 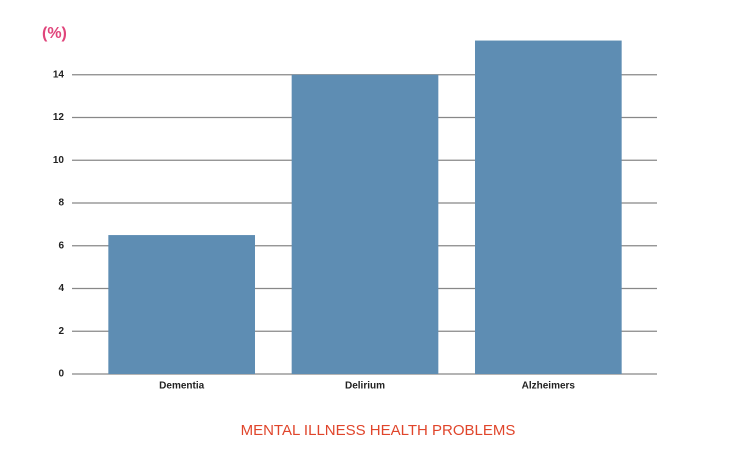 I want to click on x-tick-label: Dementia, so click(x=181, y=386).